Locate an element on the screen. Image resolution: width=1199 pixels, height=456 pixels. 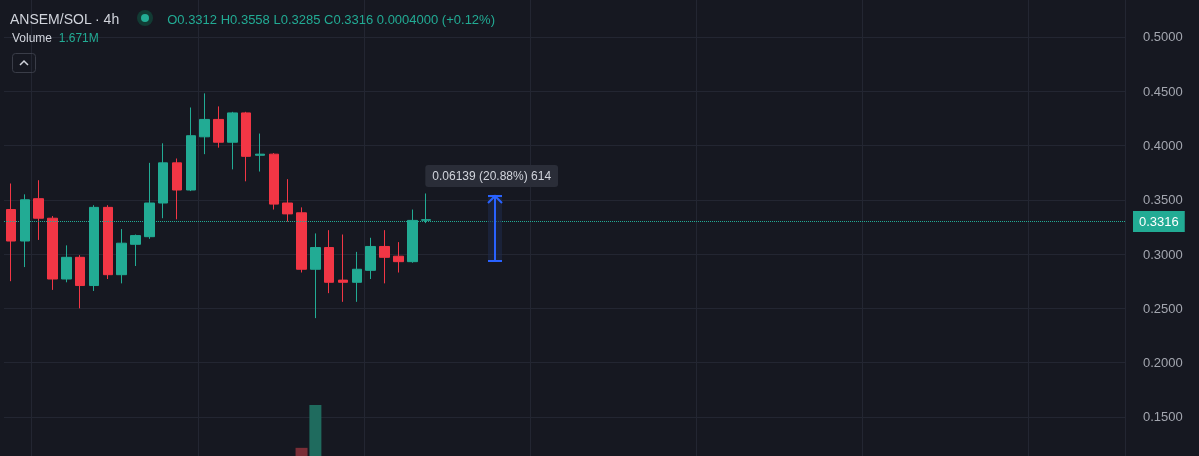
ref-line-label: 0.3316 is located at coordinates (1159, 221).